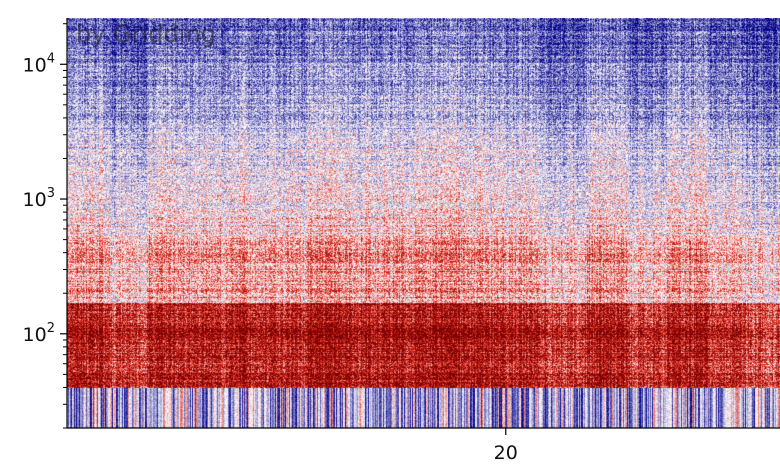  What do you see at coordinates (39, 333) in the screenshot?
I see `y-tick-label: 10²` at bounding box center [39, 333].